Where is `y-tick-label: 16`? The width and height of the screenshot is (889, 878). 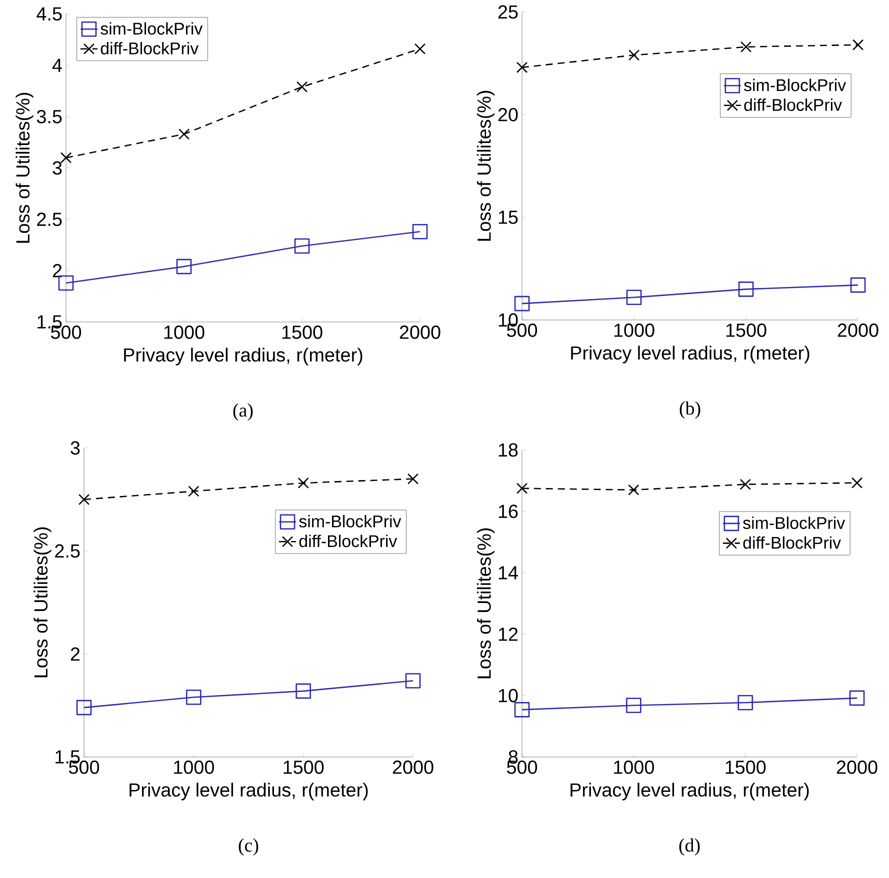 y-tick-label: 16 is located at coordinates (508, 511).